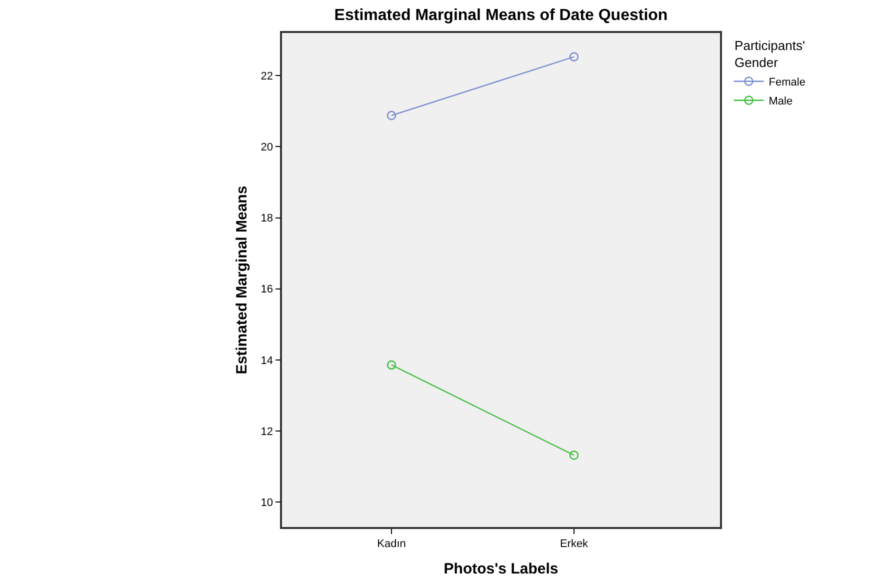 The height and width of the screenshot is (583, 873). Describe the element at coordinates (267, 360) in the screenshot. I see `y-tick-label: 14` at that location.